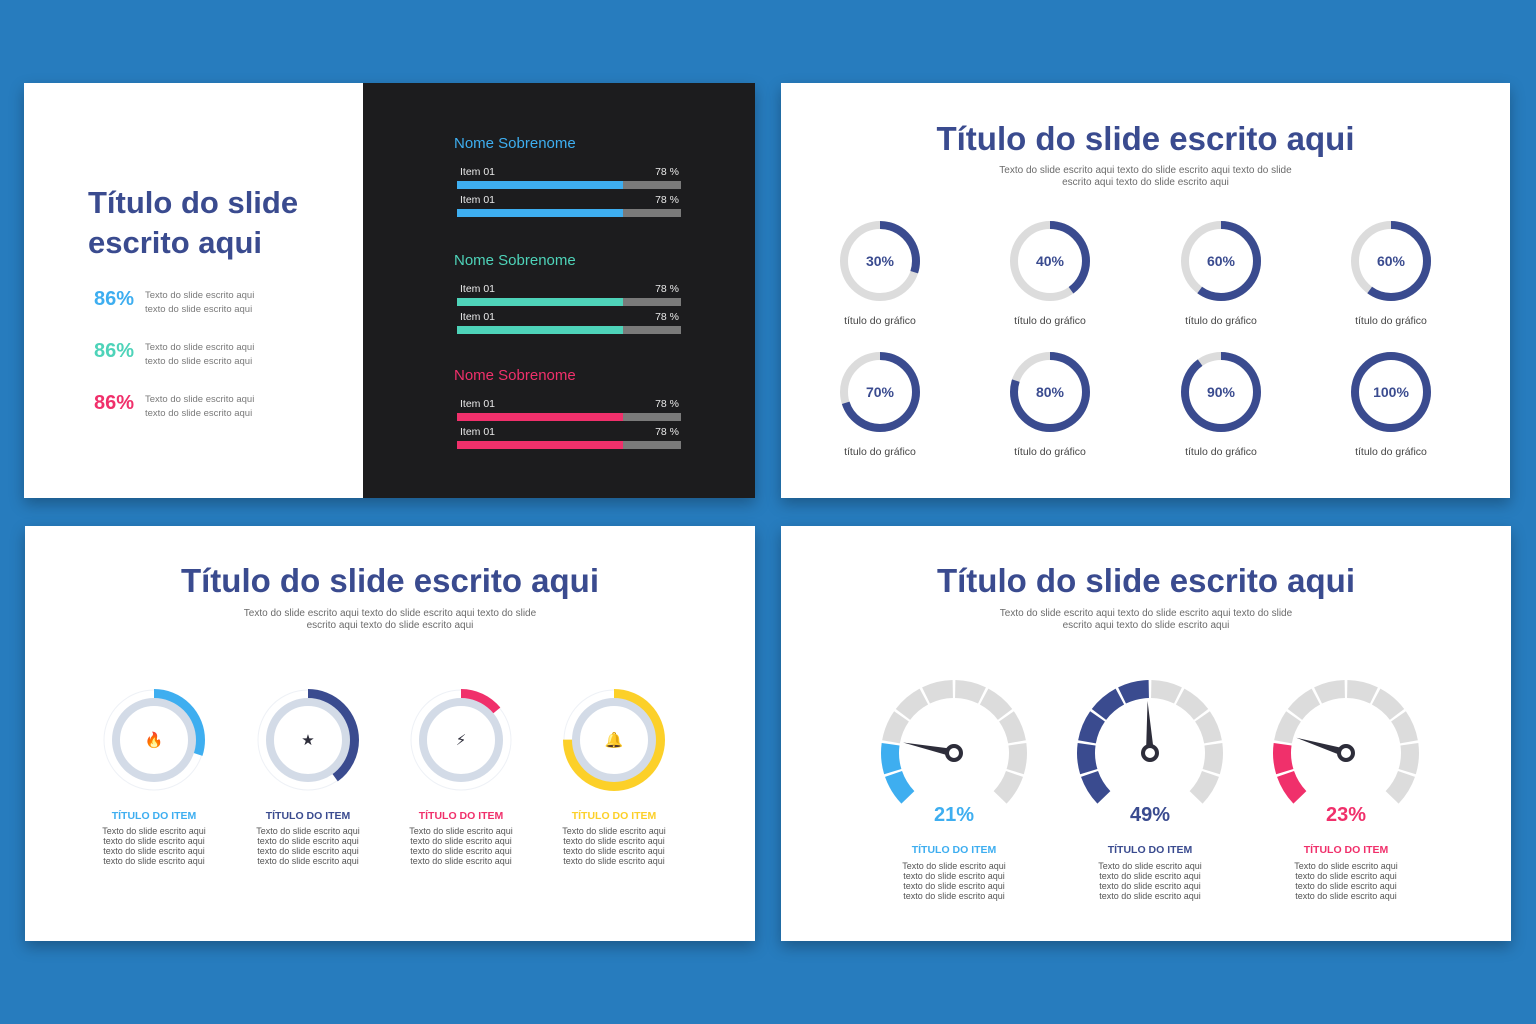  I want to click on donut-chart: 60%, so click(1221, 261).